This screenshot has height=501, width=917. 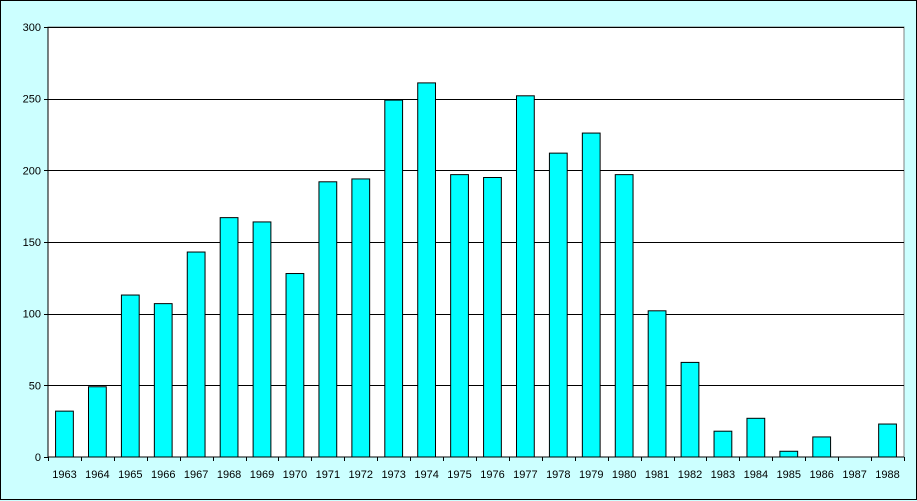 What do you see at coordinates (756, 437) in the screenshot?
I see `bar-1984` at bounding box center [756, 437].